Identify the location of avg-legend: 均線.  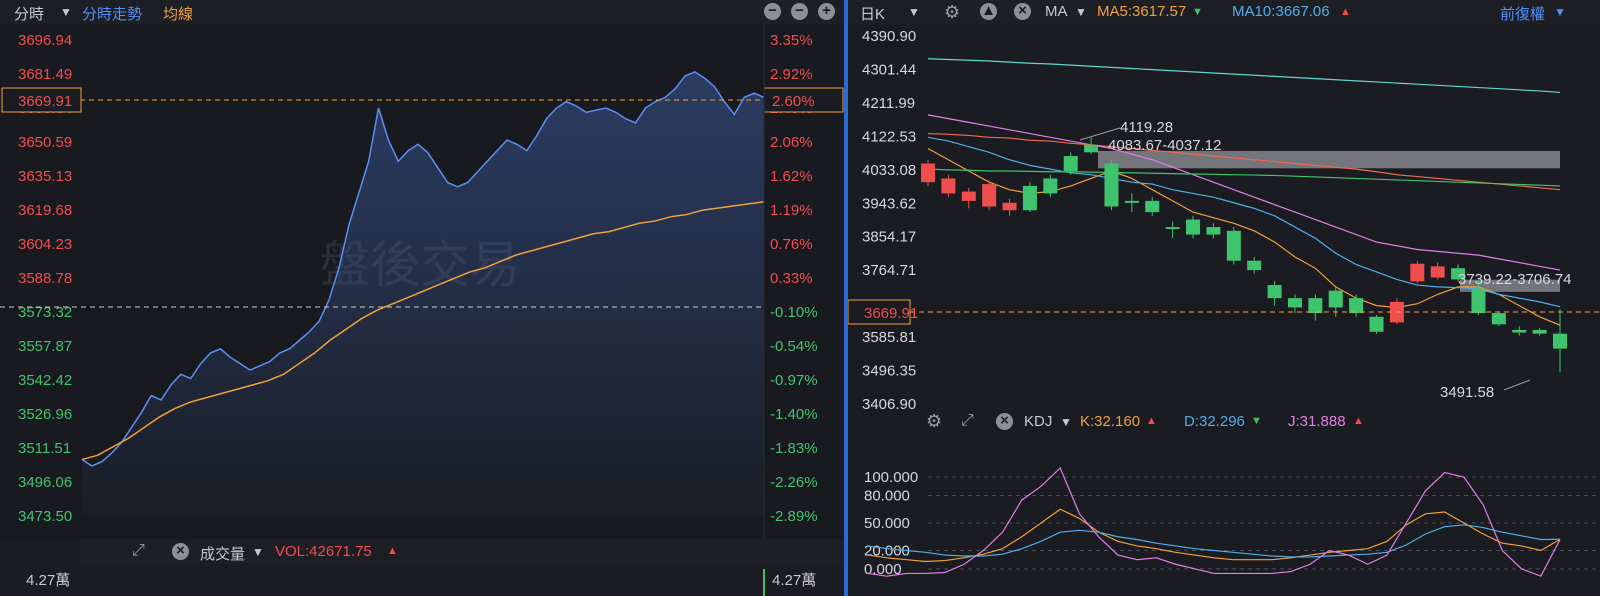
(178, 14).